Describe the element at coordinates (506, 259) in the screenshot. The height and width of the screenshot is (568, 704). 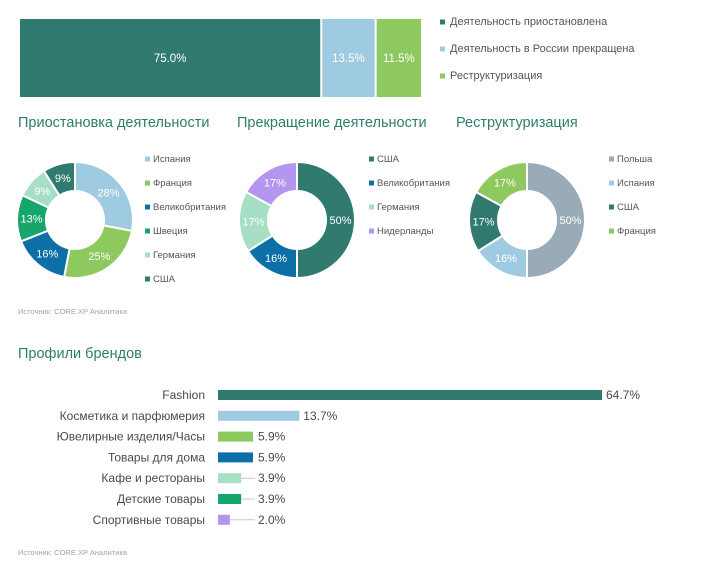
I see `donut-2-slice-label-1: 16%` at that location.